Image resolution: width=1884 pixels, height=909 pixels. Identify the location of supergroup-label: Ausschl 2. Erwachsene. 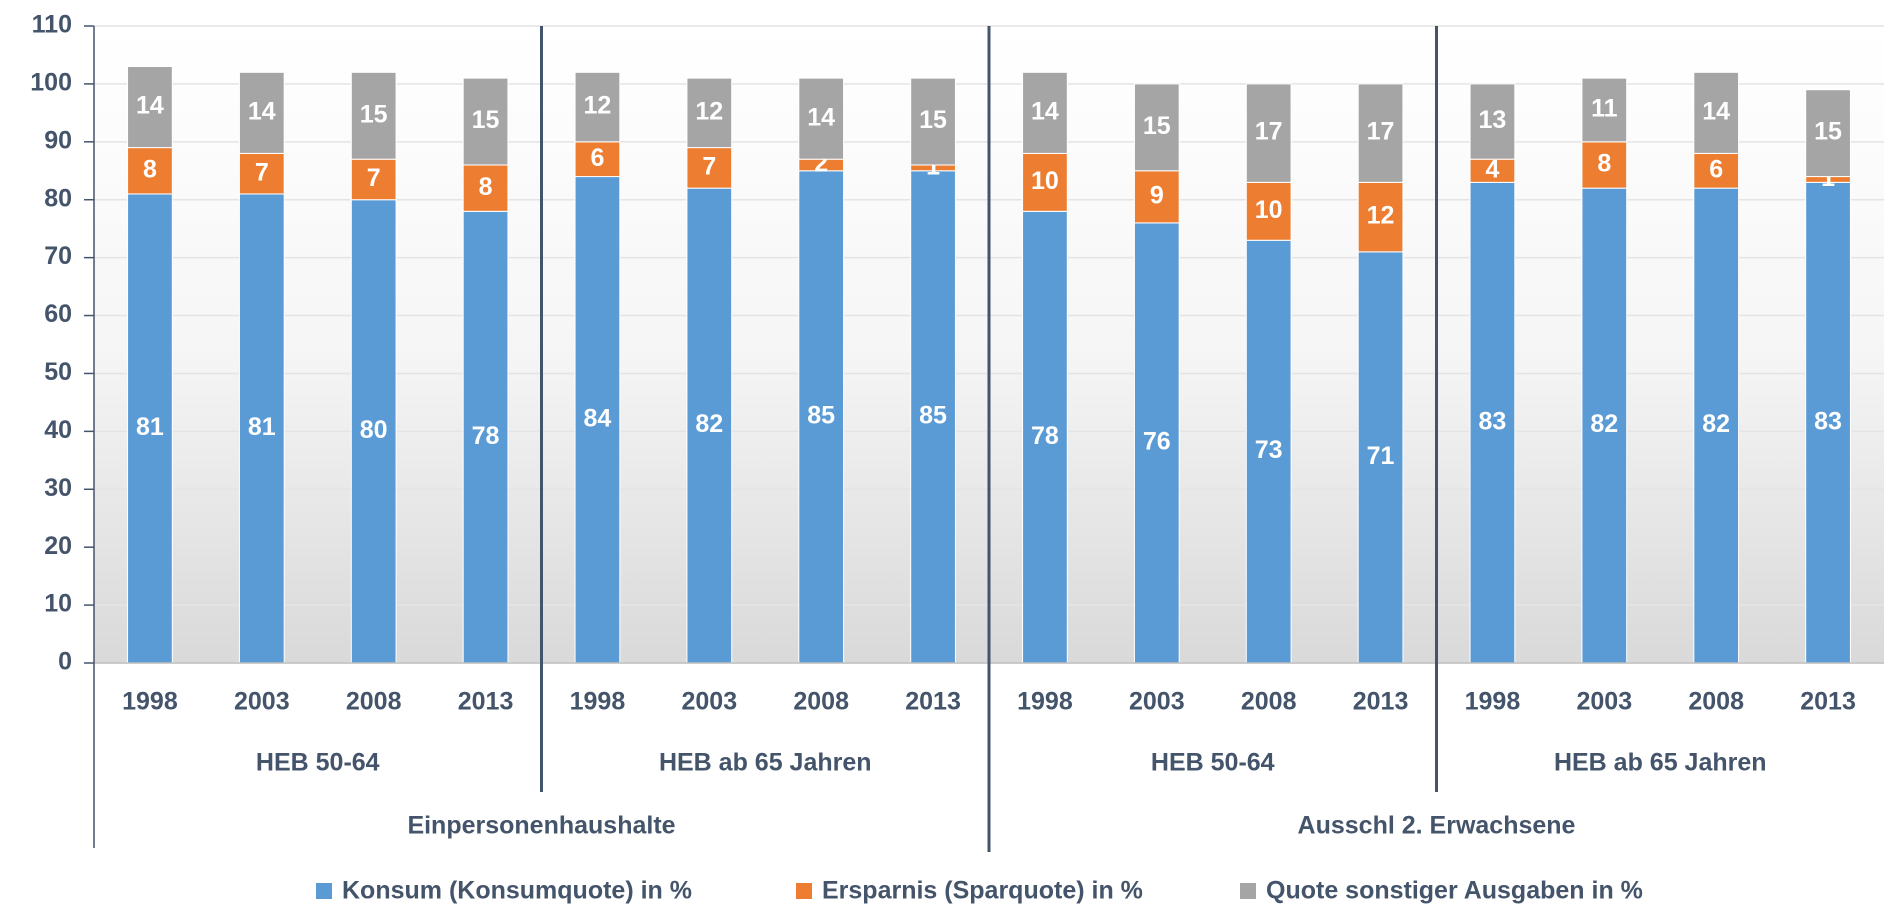
(1437, 826).